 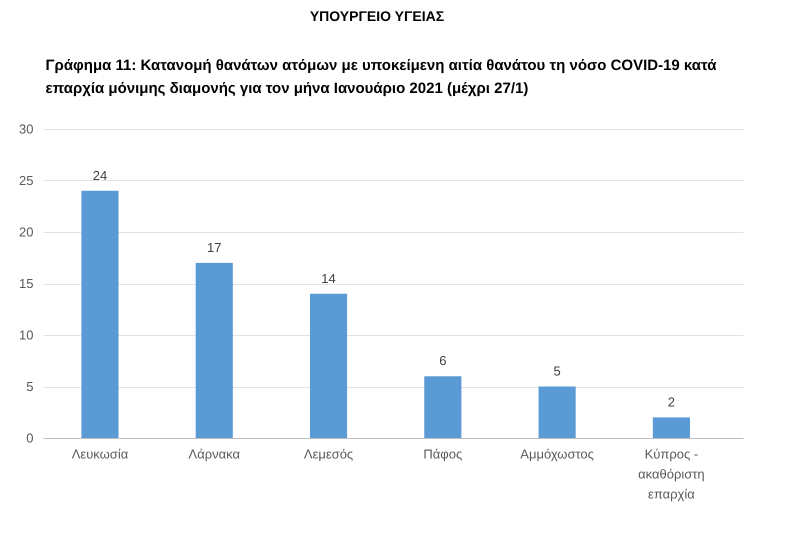 What do you see at coordinates (557, 454) in the screenshot?
I see `x-tick-label: Αμμόχωστος` at bounding box center [557, 454].